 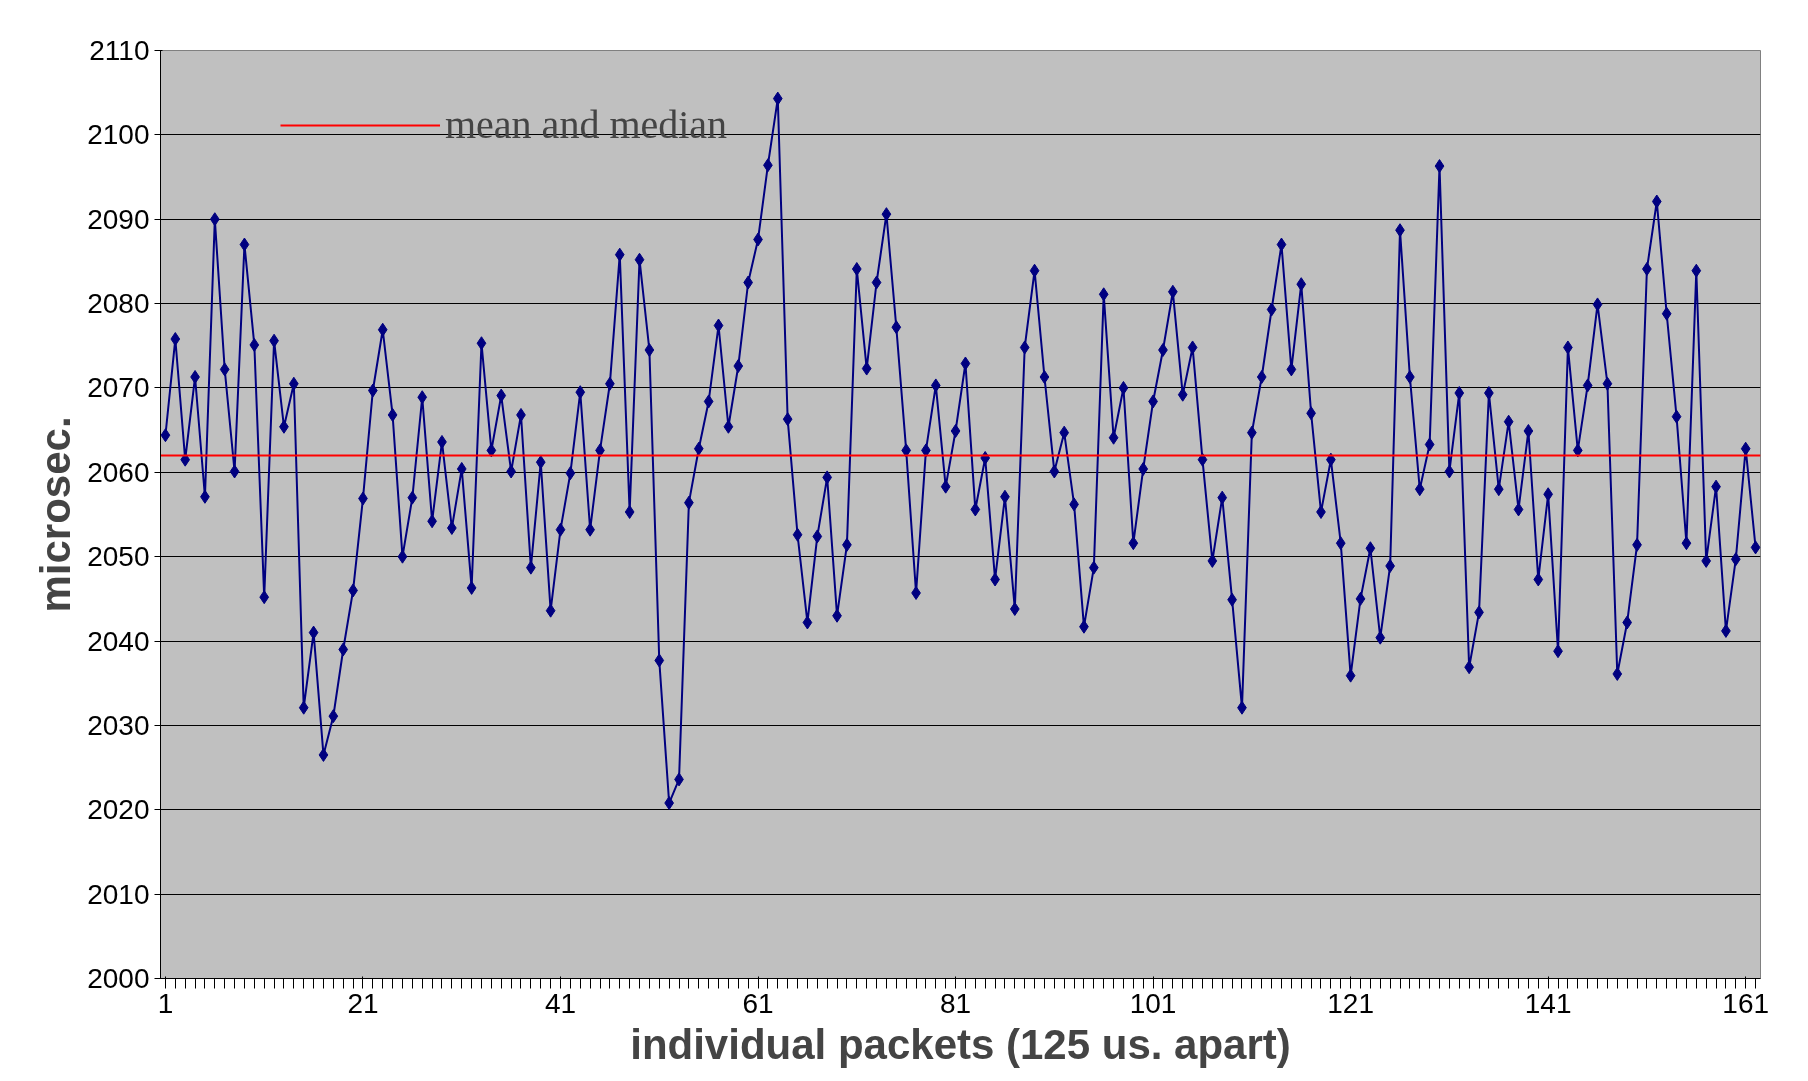 What do you see at coordinates (1350, 1003) in the screenshot?
I see `x-tick-label: 121` at bounding box center [1350, 1003].